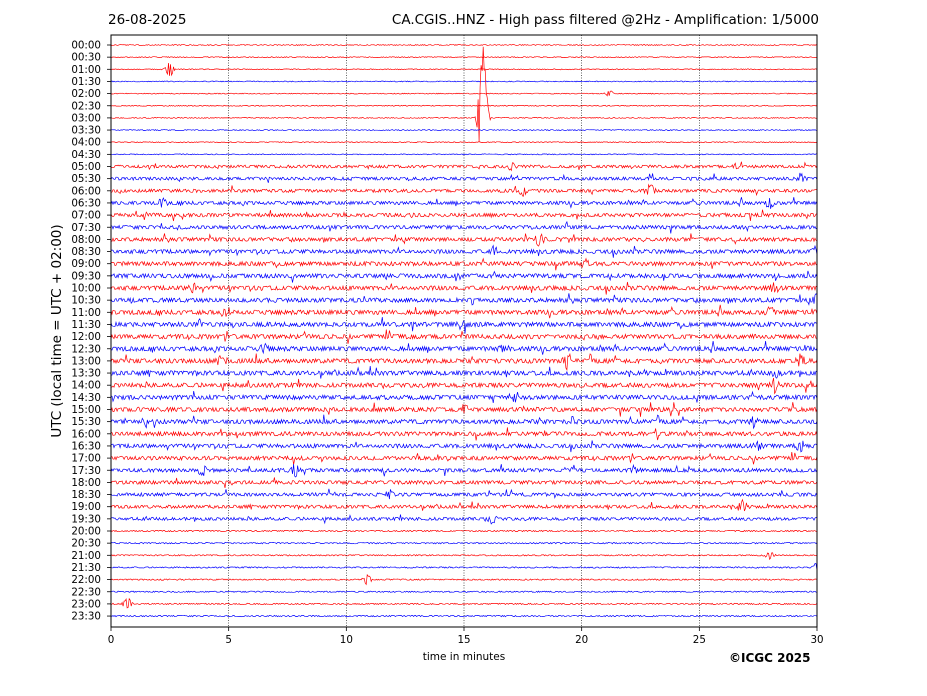  What do you see at coordinates (86, 70) in the screenshot?
I see `row-label-0100: 01:00` at bounding box center [86, 70].